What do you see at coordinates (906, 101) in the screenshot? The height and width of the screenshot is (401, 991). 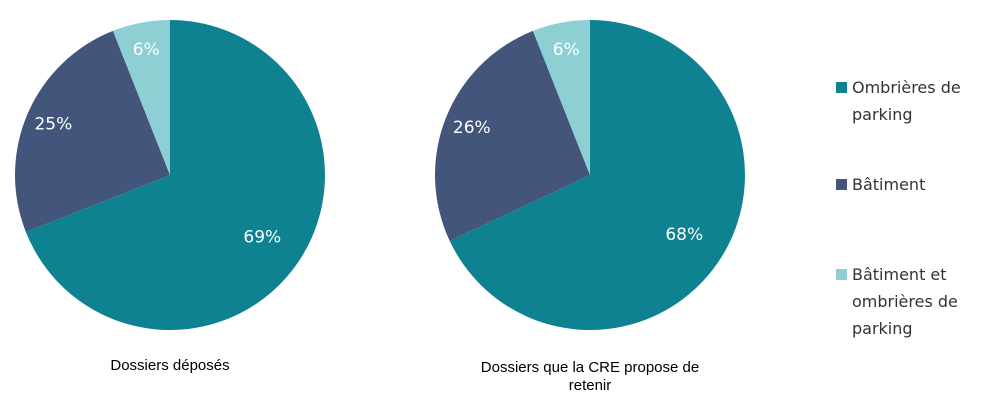 I see `legend-label: Ombrières de parking` at bounding box center [906, 101].